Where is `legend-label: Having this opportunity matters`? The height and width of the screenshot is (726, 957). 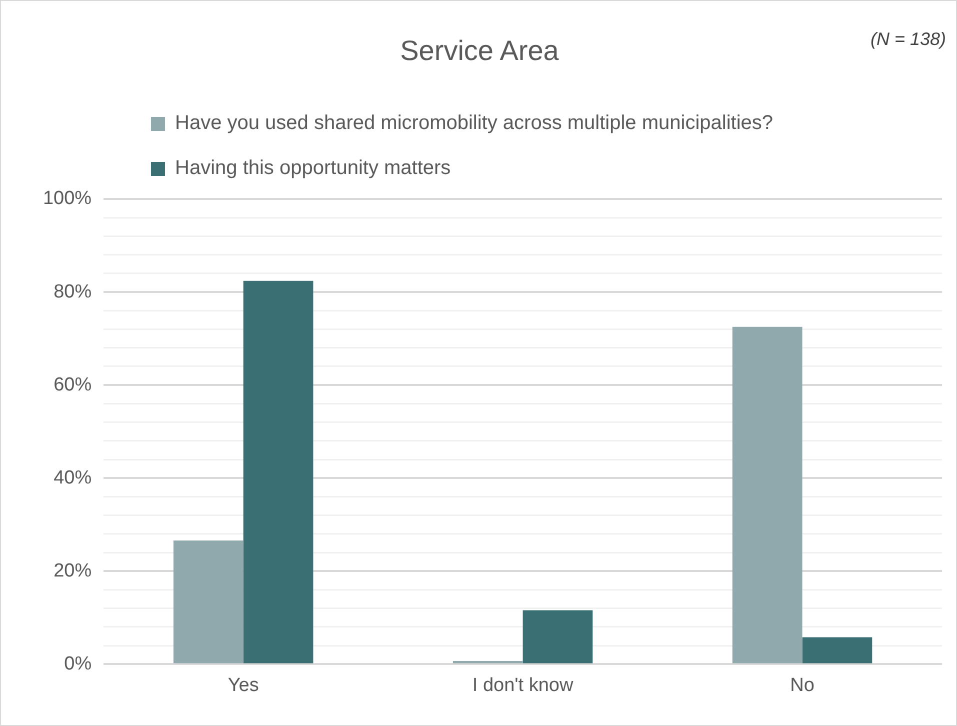 legend-label: Having this opportunity matters is located at coordinates (313, 168).